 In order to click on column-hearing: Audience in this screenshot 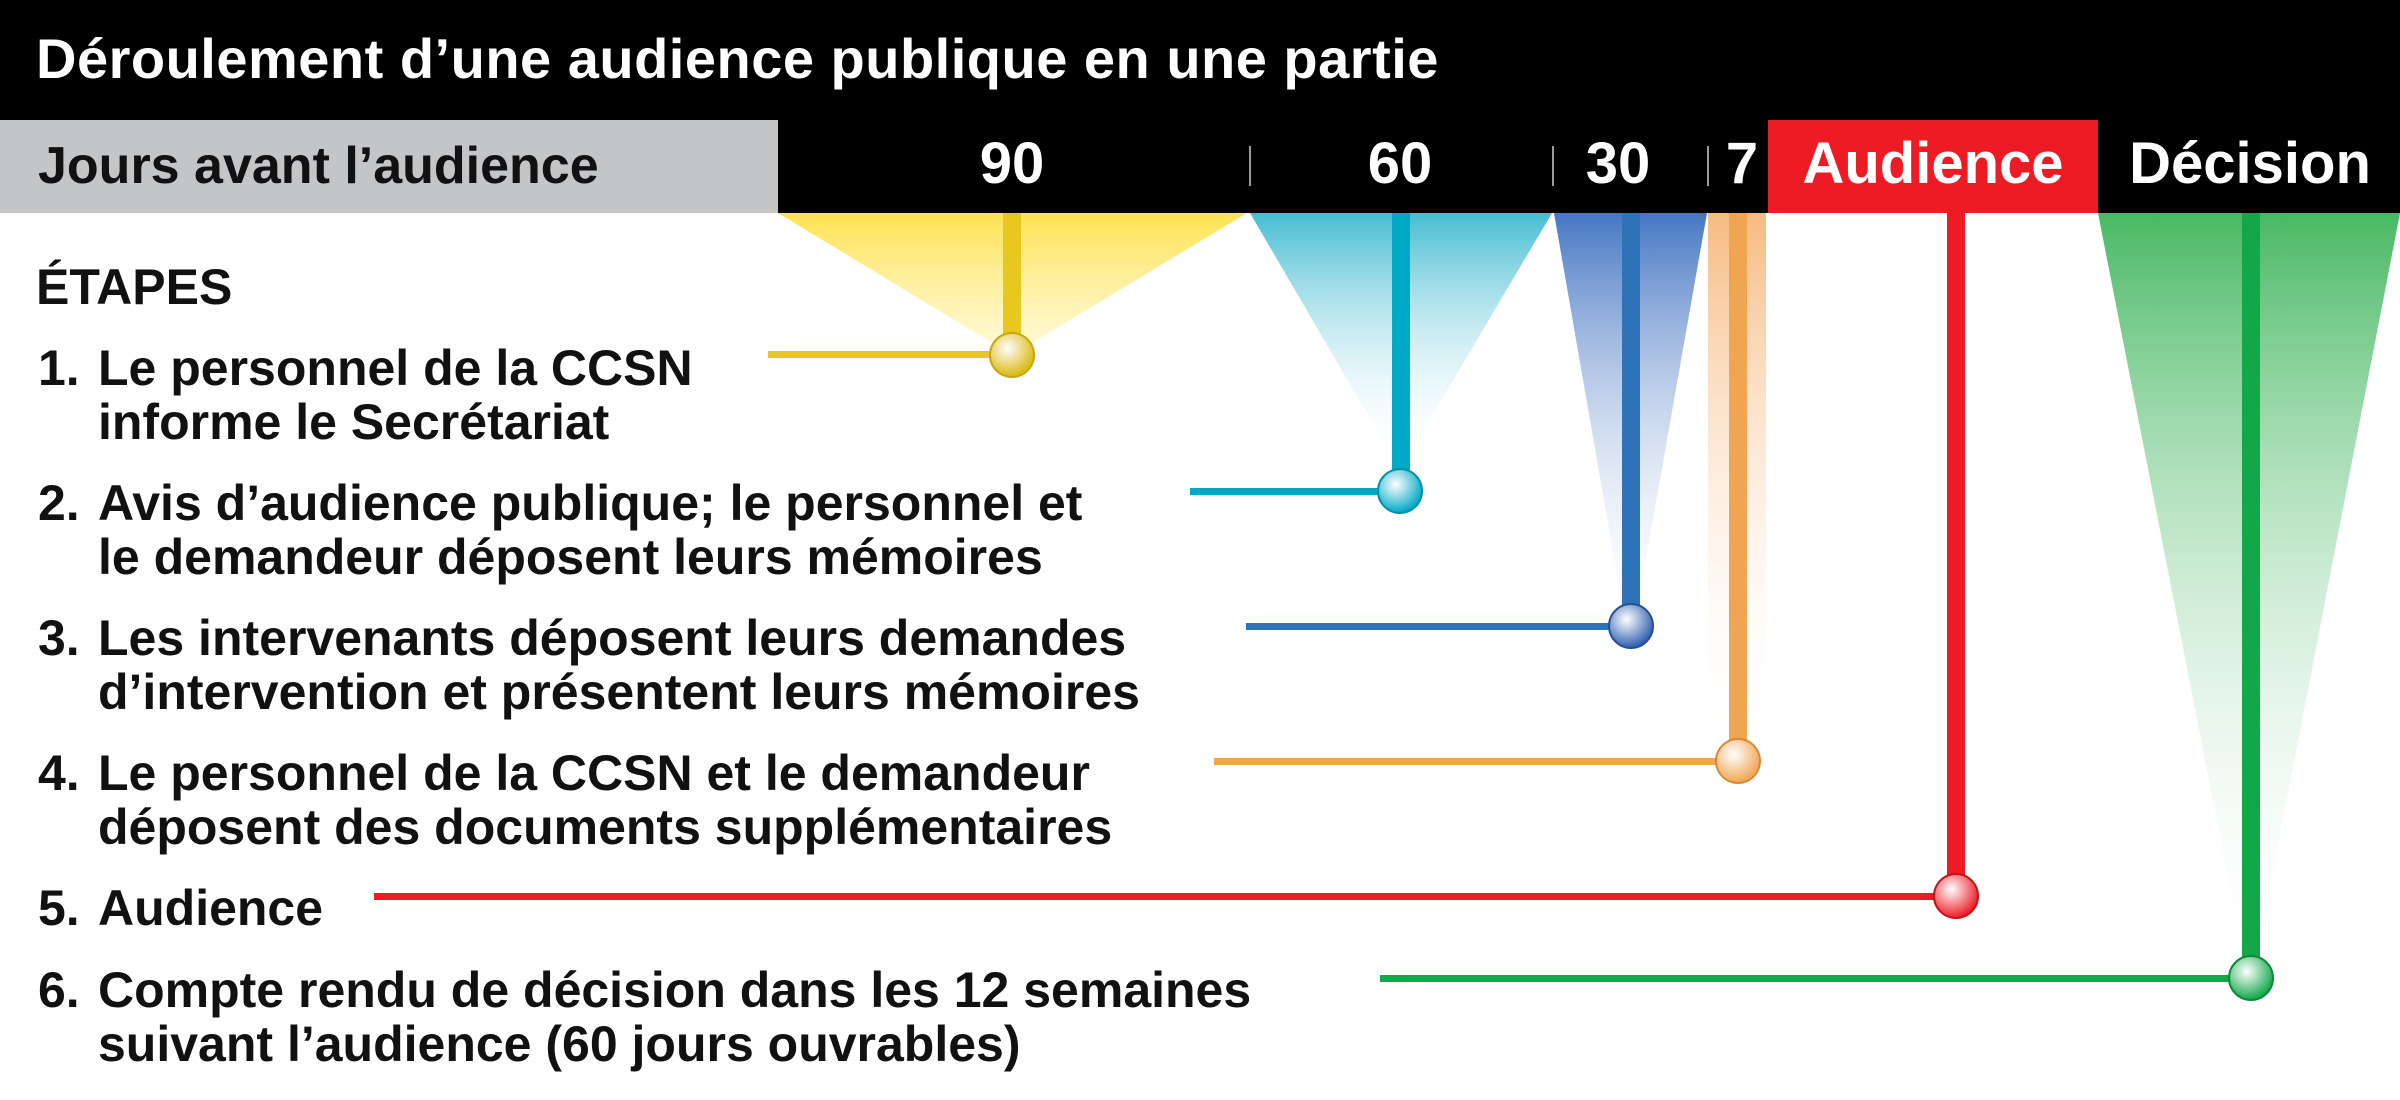, I will do `click(1933, 163)`.